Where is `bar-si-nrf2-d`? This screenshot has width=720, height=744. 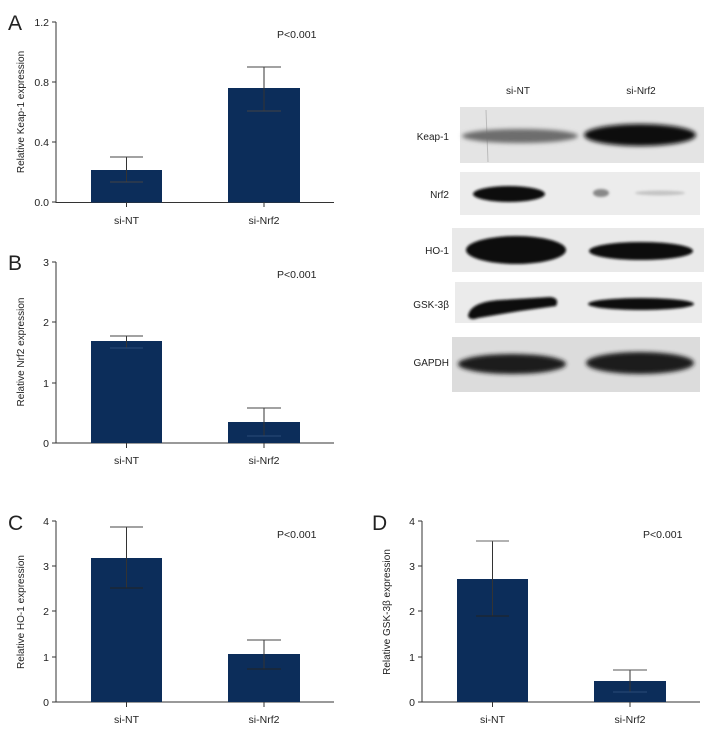 bar-si-nrf2-d is located at coordinates (630, 688).